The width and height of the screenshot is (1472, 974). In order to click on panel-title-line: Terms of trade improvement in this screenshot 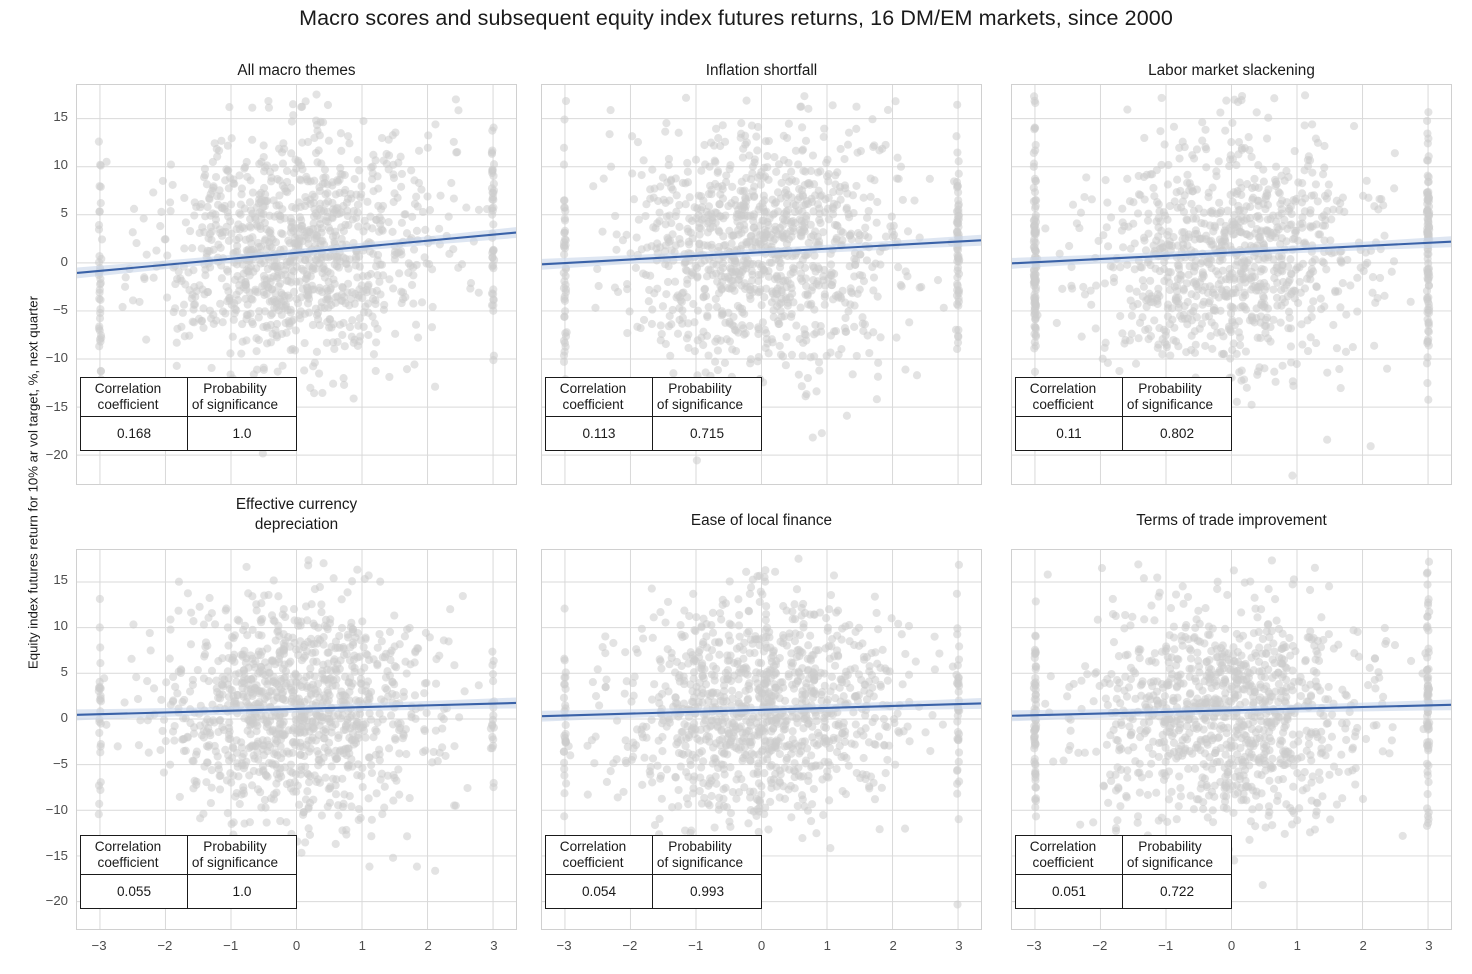, I will do `click(1231, 520)`.